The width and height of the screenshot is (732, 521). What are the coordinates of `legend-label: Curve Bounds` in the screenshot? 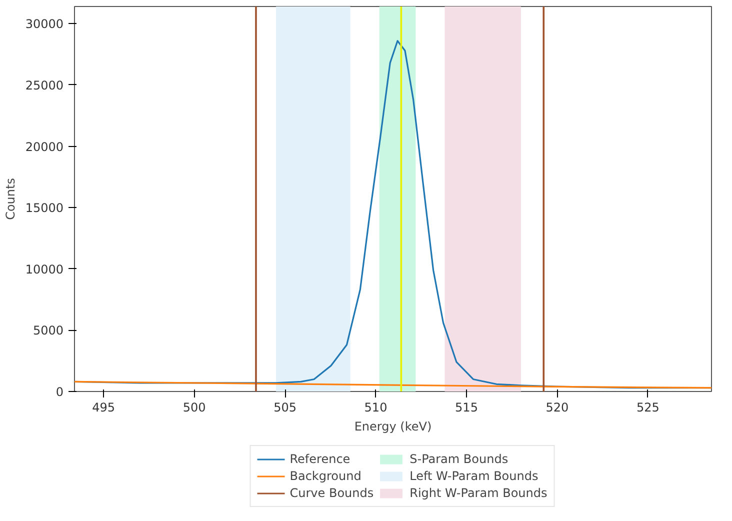 It's located at (332, 493).